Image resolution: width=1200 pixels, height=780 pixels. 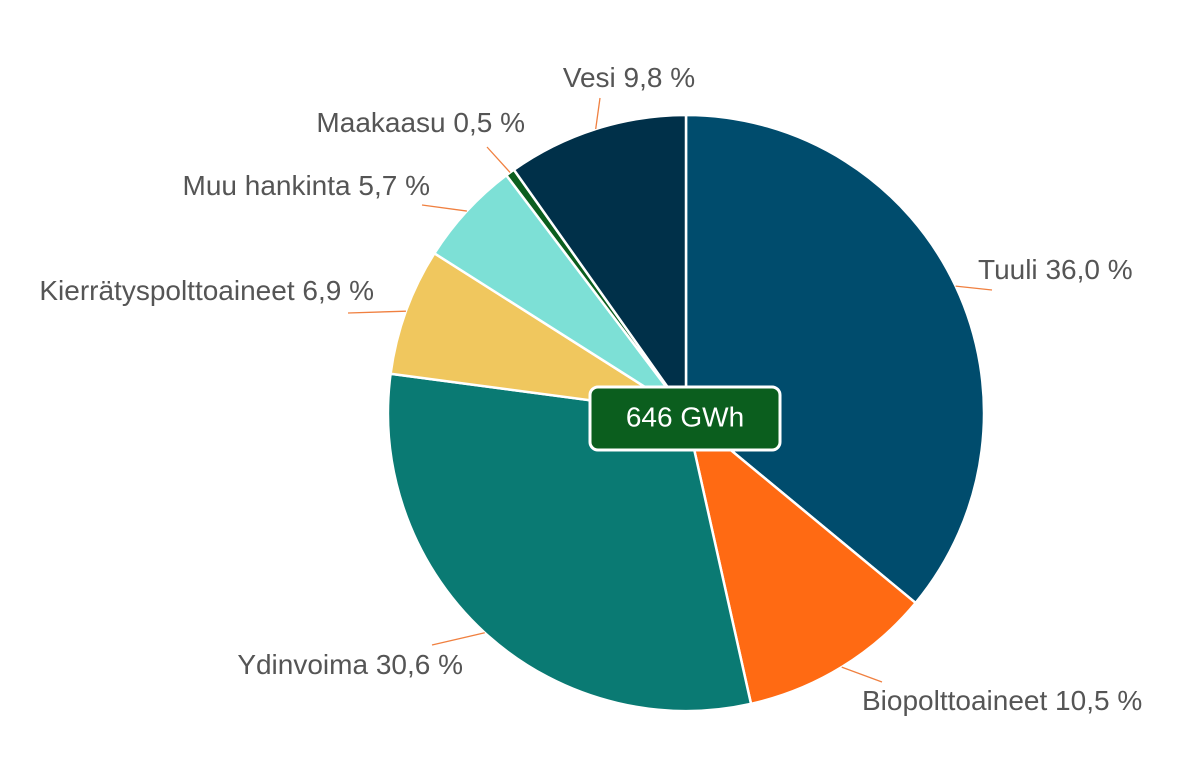 I want to click on slice-label: Kierrätyspolttoaineet 6,9 %, so click(x=206, y=290).